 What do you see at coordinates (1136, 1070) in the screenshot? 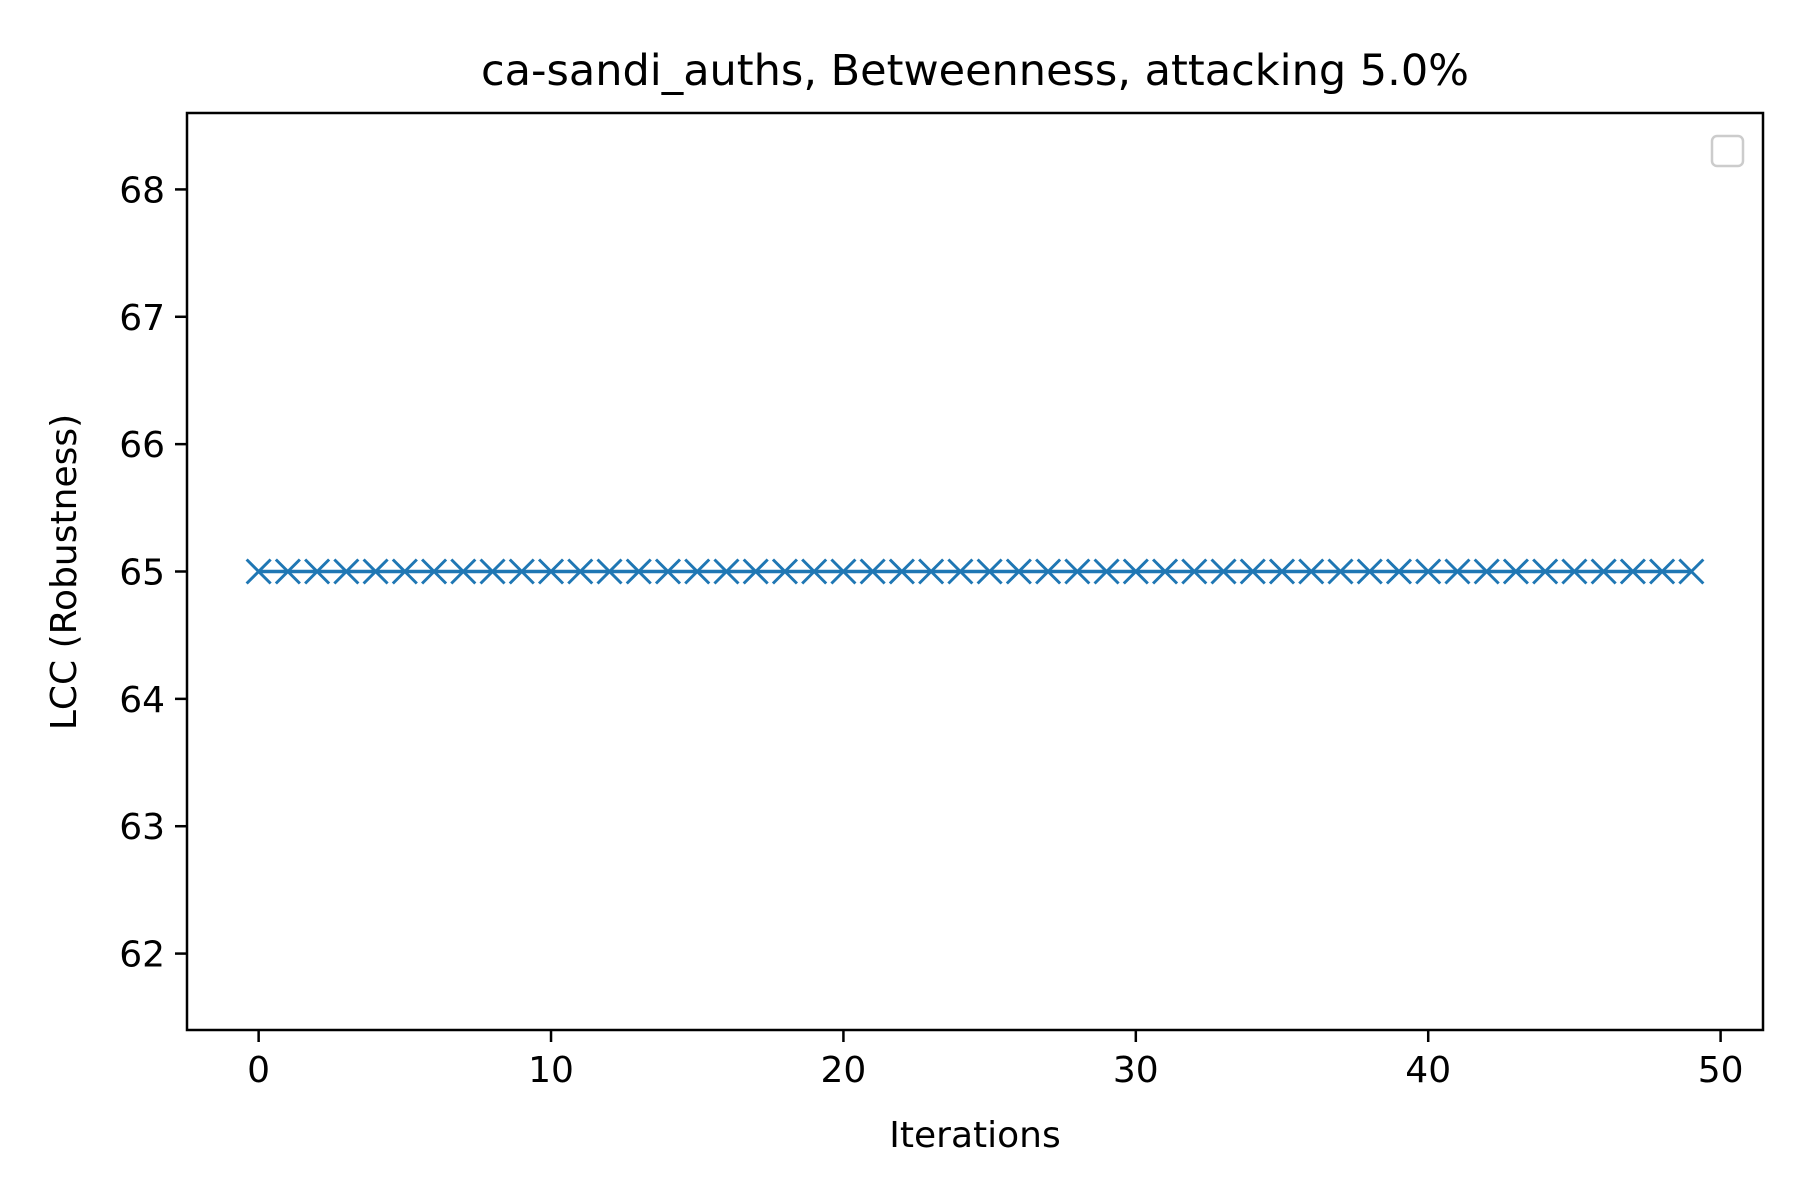
I see `x-tick-label: 30` at bounding box center [1136, 1070].